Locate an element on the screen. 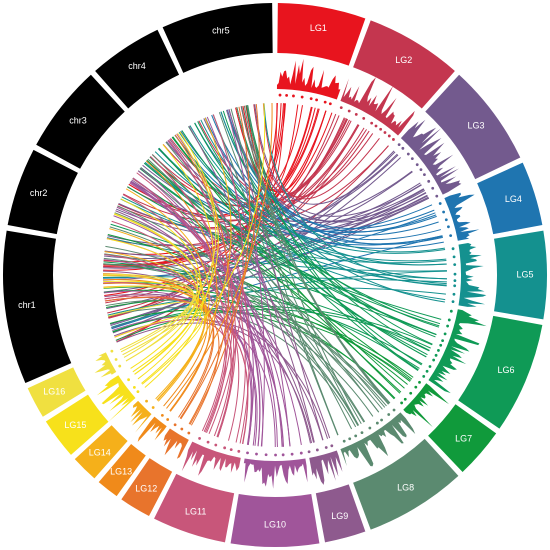 The width and height of the screenshot is (550, 550). segment-label: chr4 is located at coordinates (137, 66).